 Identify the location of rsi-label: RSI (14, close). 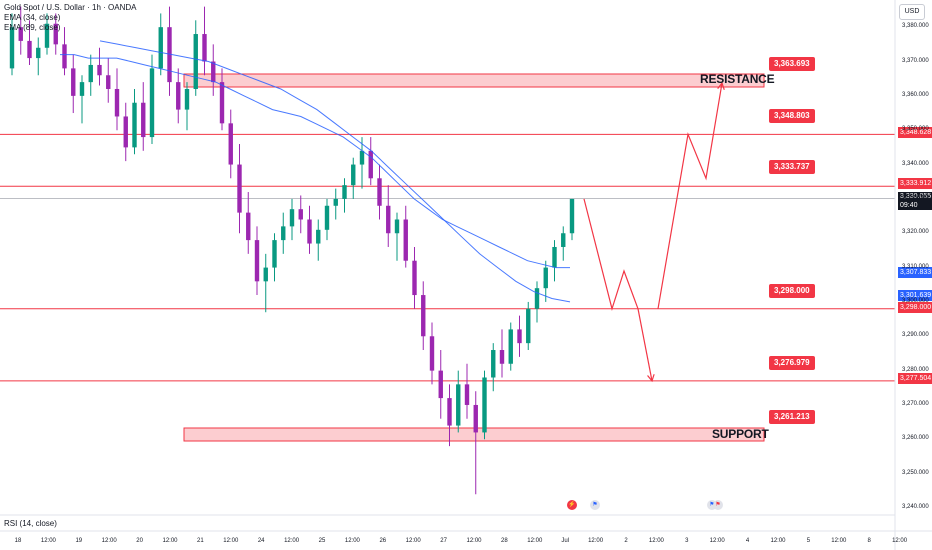
(30, 523).